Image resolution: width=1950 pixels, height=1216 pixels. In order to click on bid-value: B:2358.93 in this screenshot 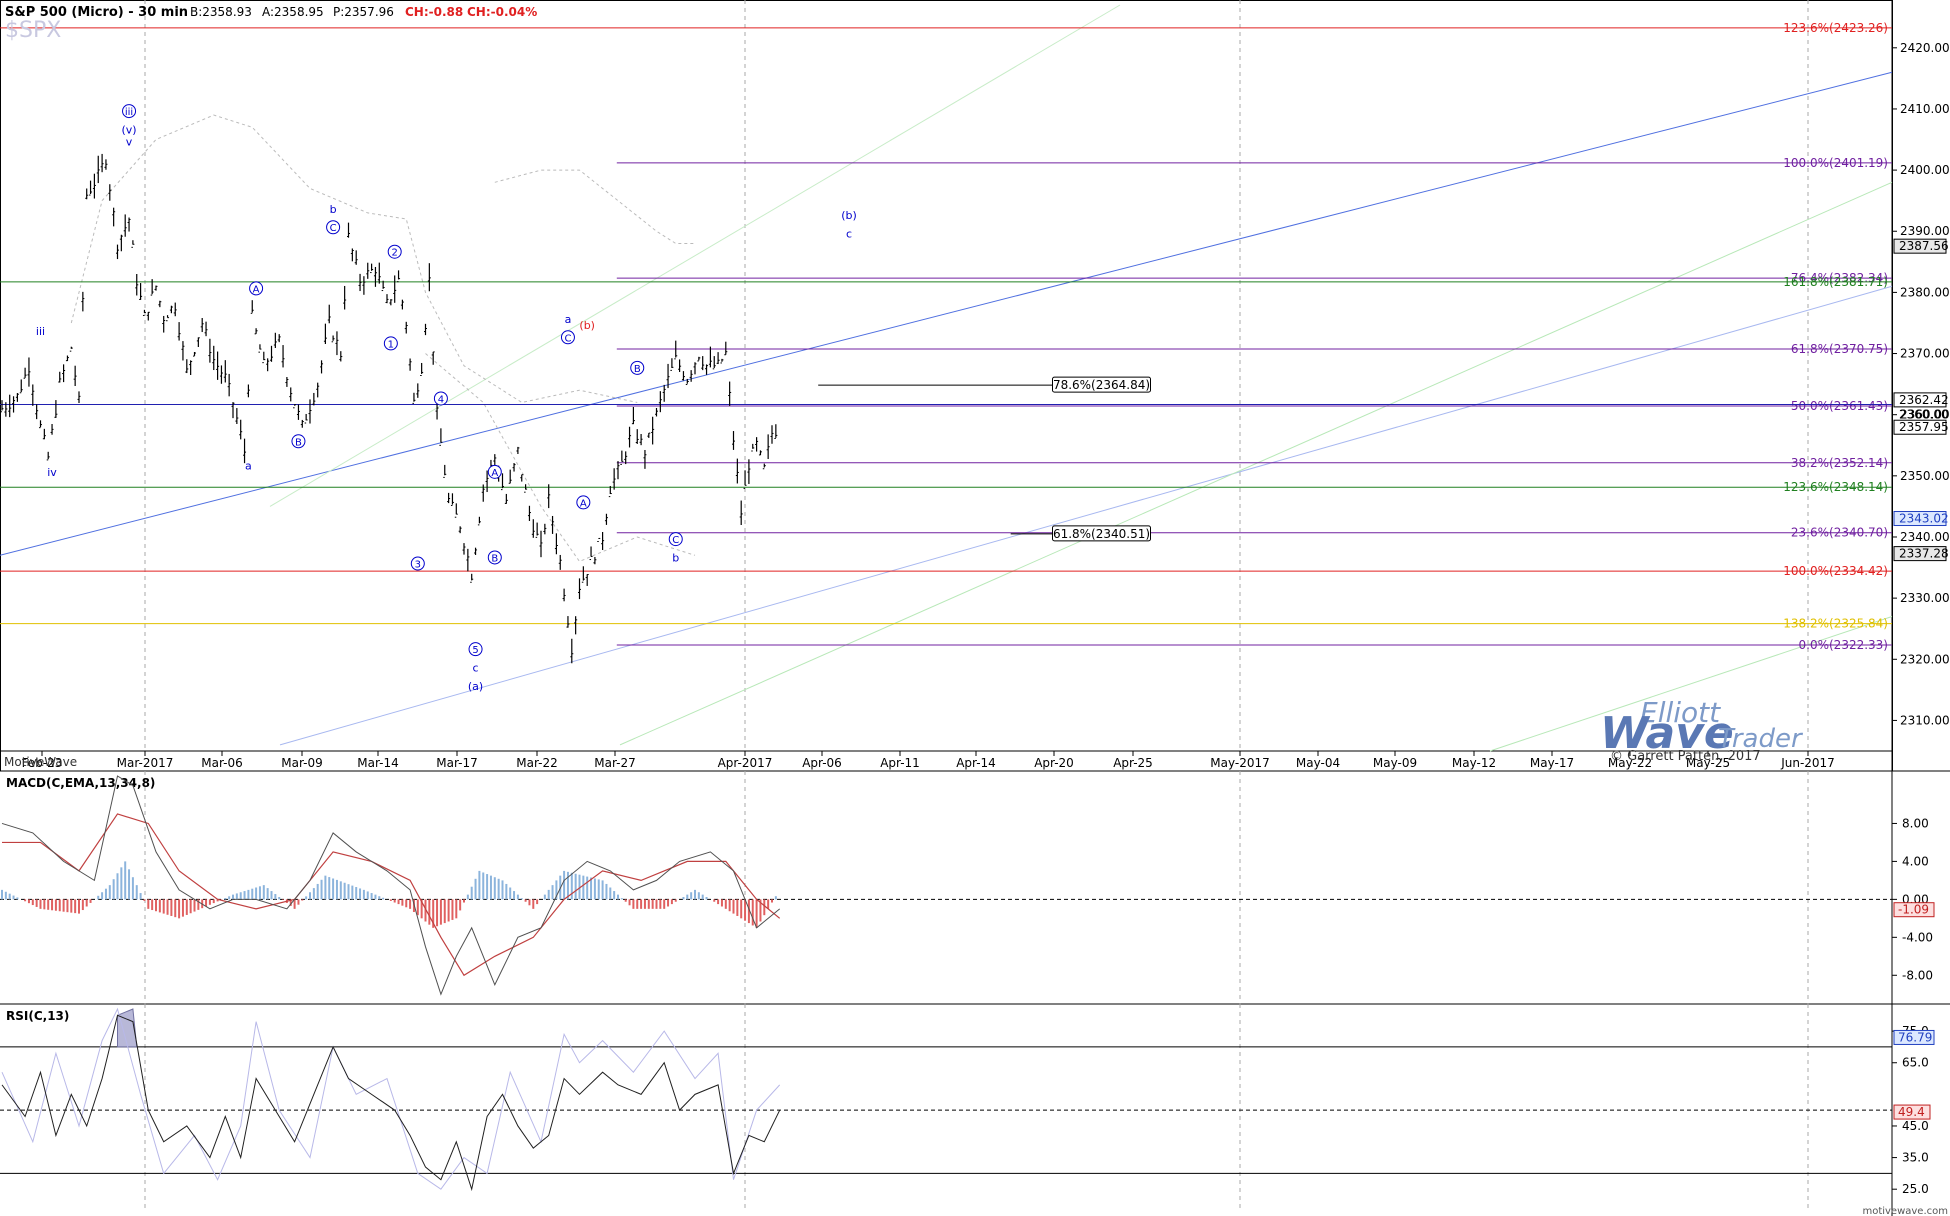, I will do `click(221, 12)`.